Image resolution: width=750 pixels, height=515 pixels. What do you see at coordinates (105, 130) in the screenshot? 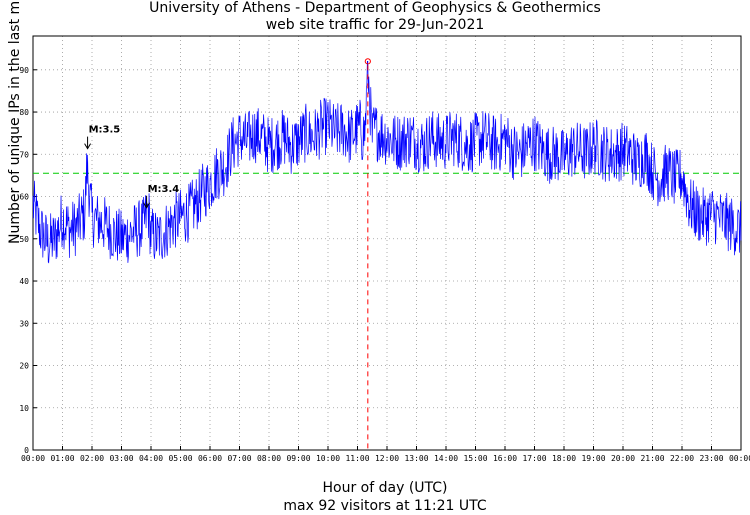
I see `earthquake-annotation-label: M:3.5` at bounding box center [105, 130].